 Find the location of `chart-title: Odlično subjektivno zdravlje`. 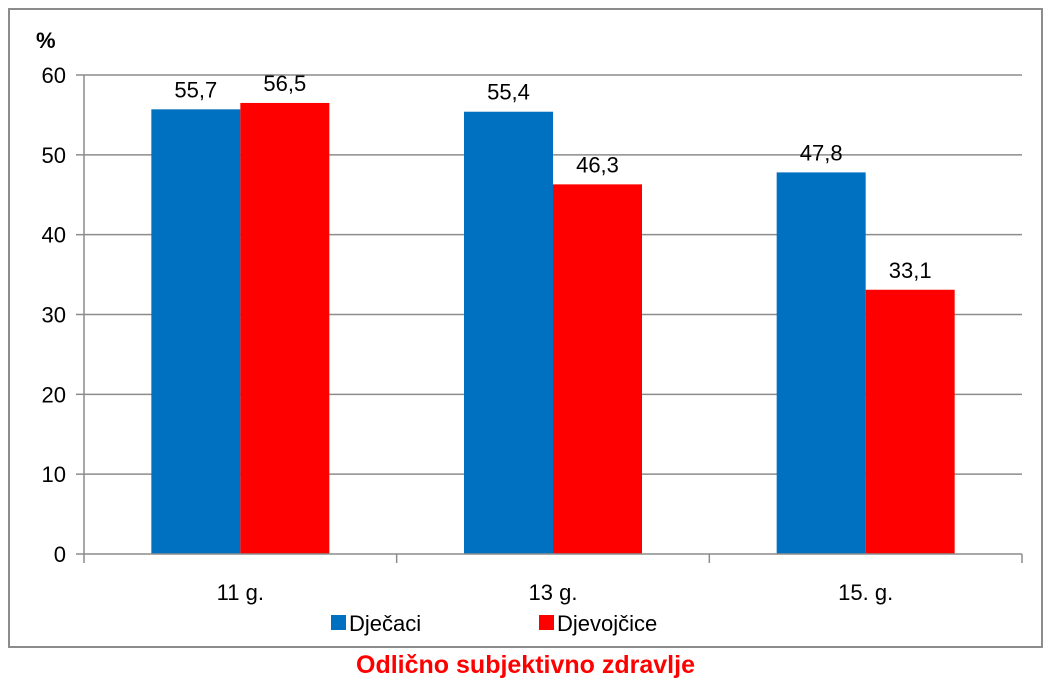

chart-title: Odlično subjektivno zdravlje is located at coordinates (525, 665).